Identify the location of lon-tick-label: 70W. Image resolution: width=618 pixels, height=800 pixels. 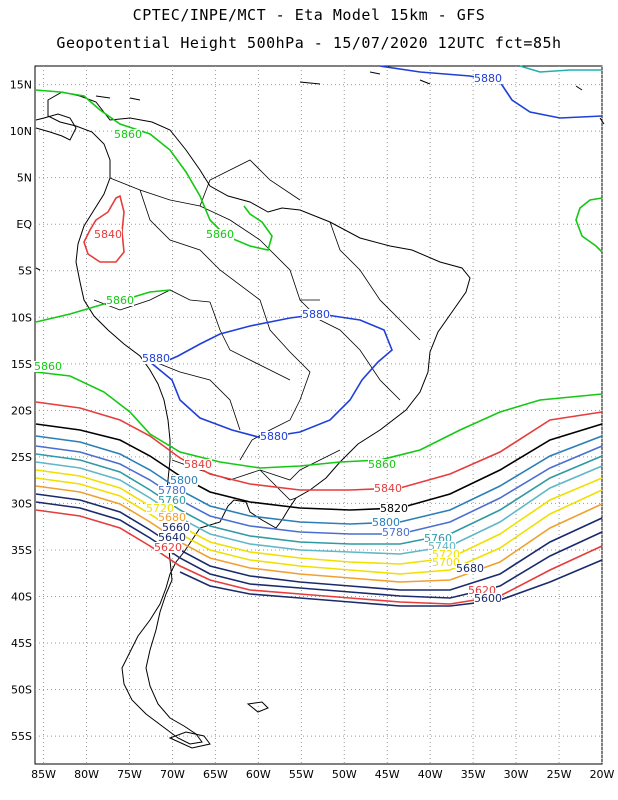
(172, 774).